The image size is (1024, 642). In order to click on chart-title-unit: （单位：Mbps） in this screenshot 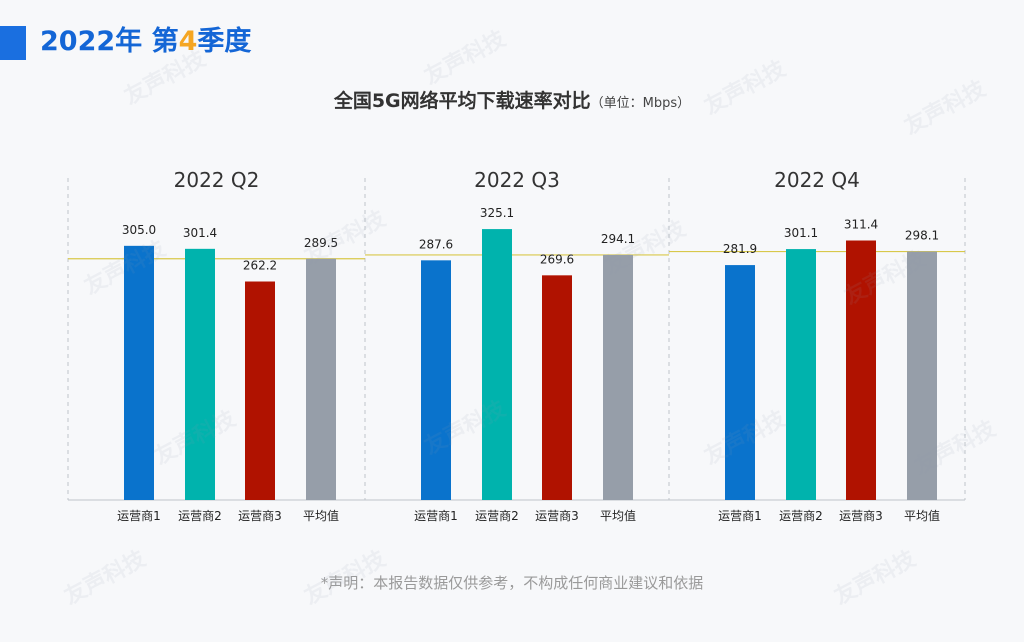, I will do `click(640, 103)`.